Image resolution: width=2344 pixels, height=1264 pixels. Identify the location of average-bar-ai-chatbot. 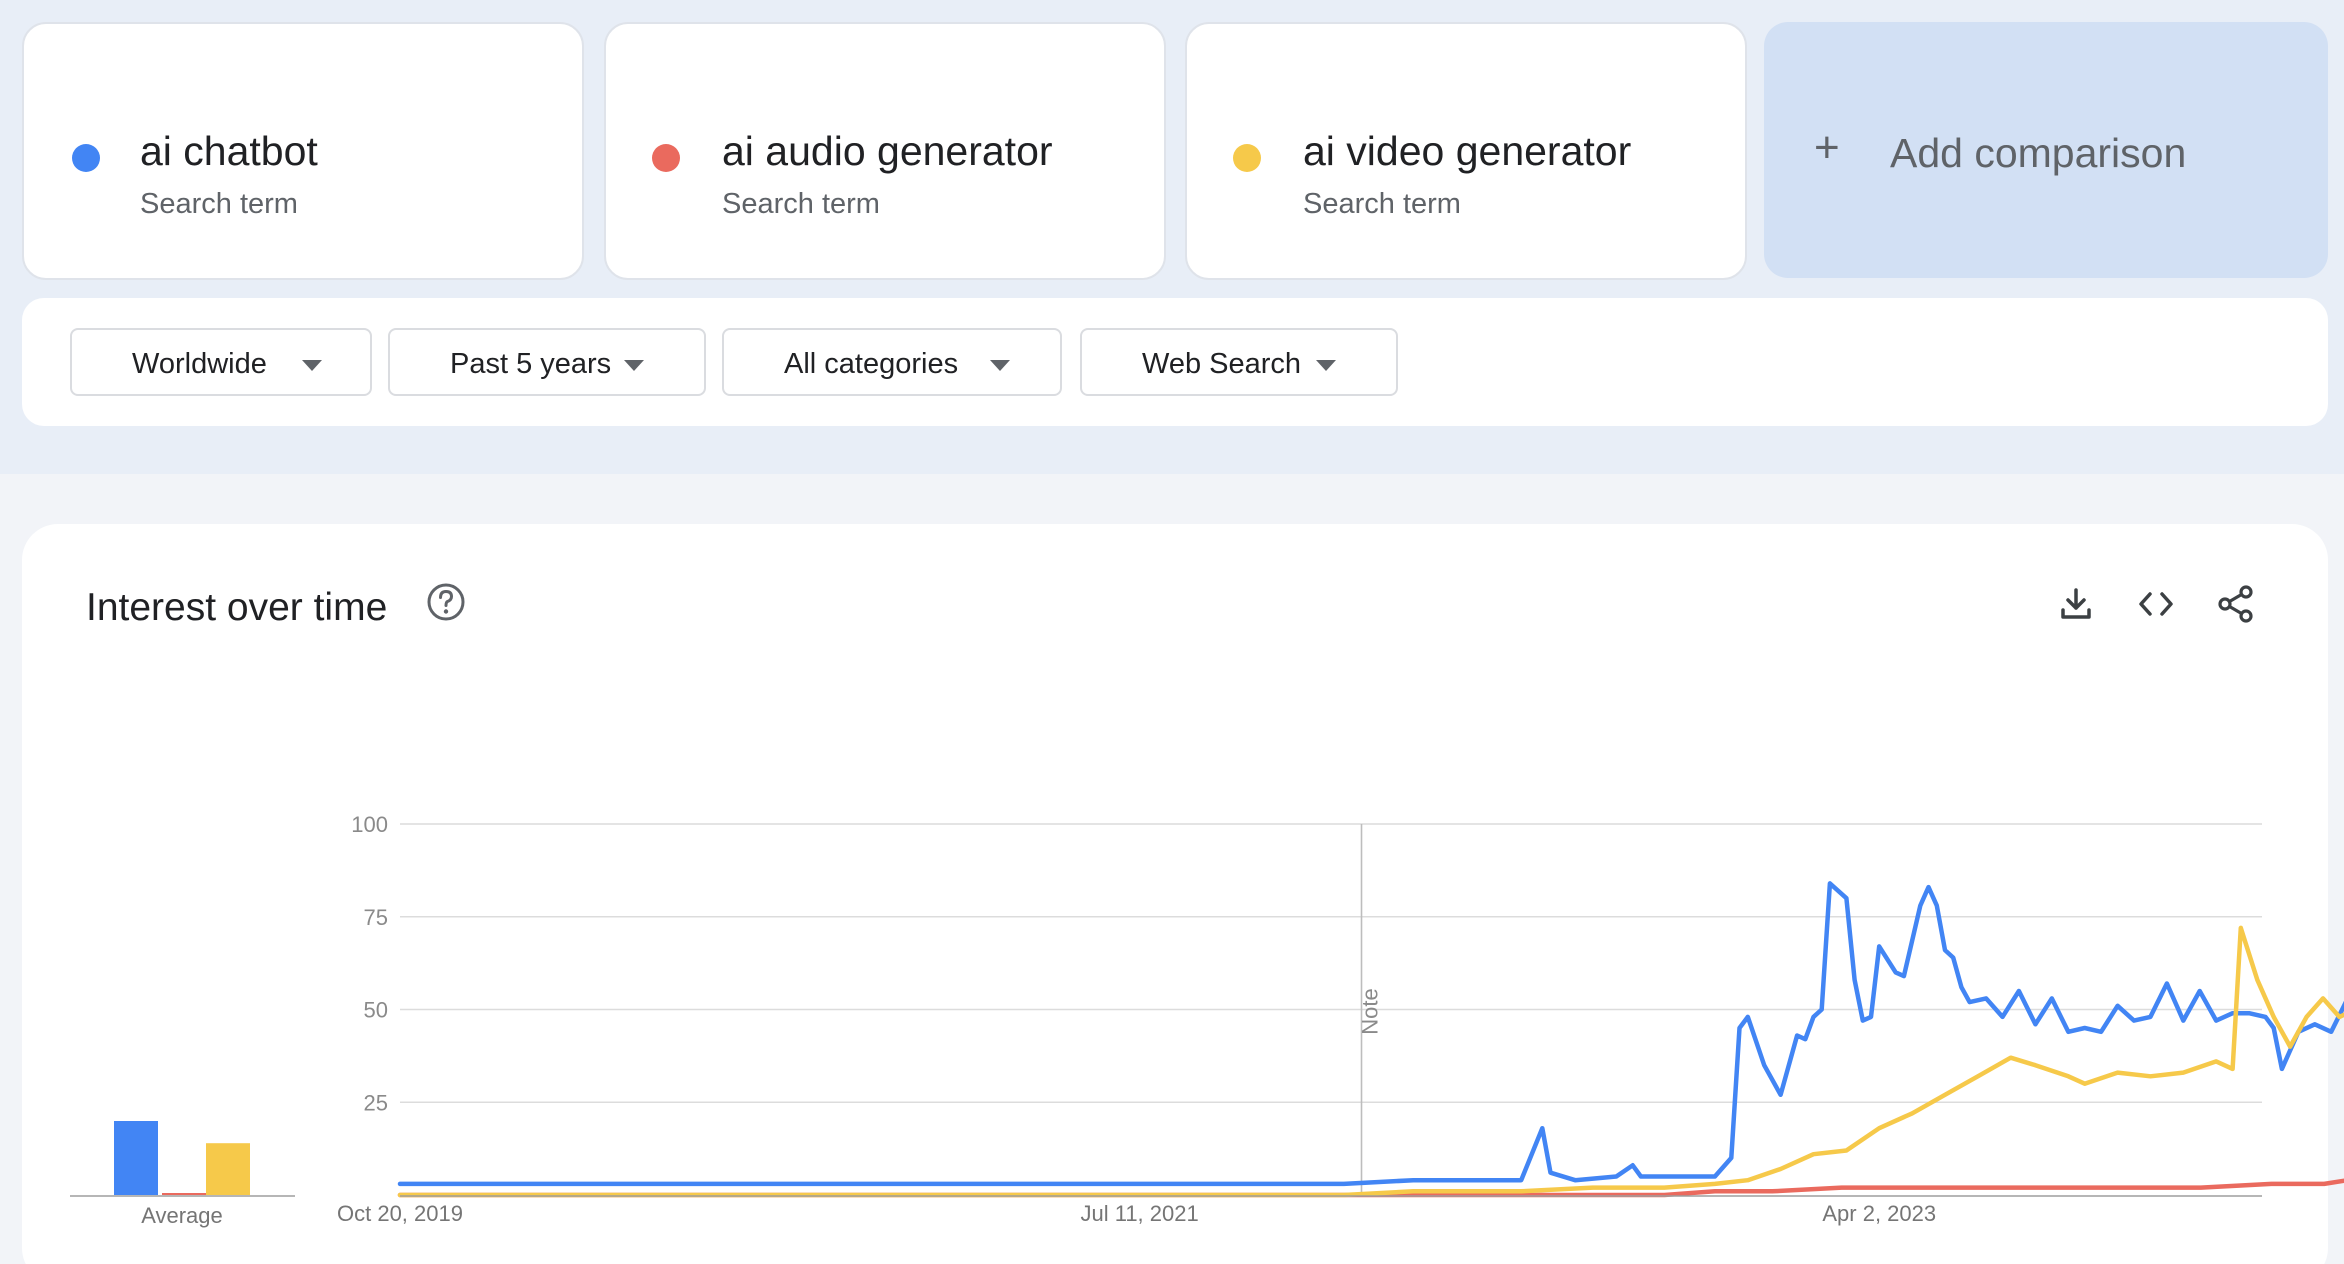
(136, 1158).